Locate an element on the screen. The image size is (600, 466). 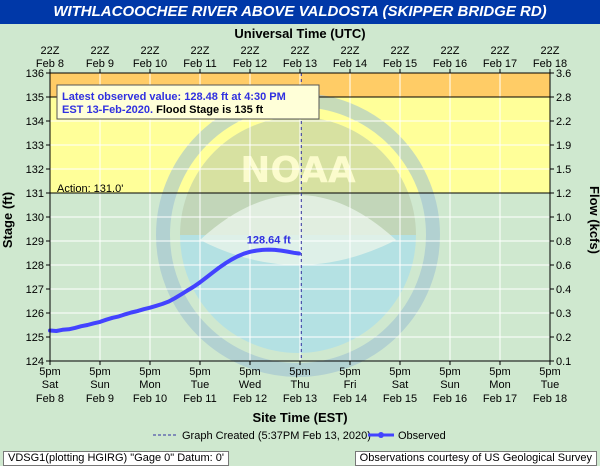
y-tick-label: 124 is located at coordinates (35, 362).